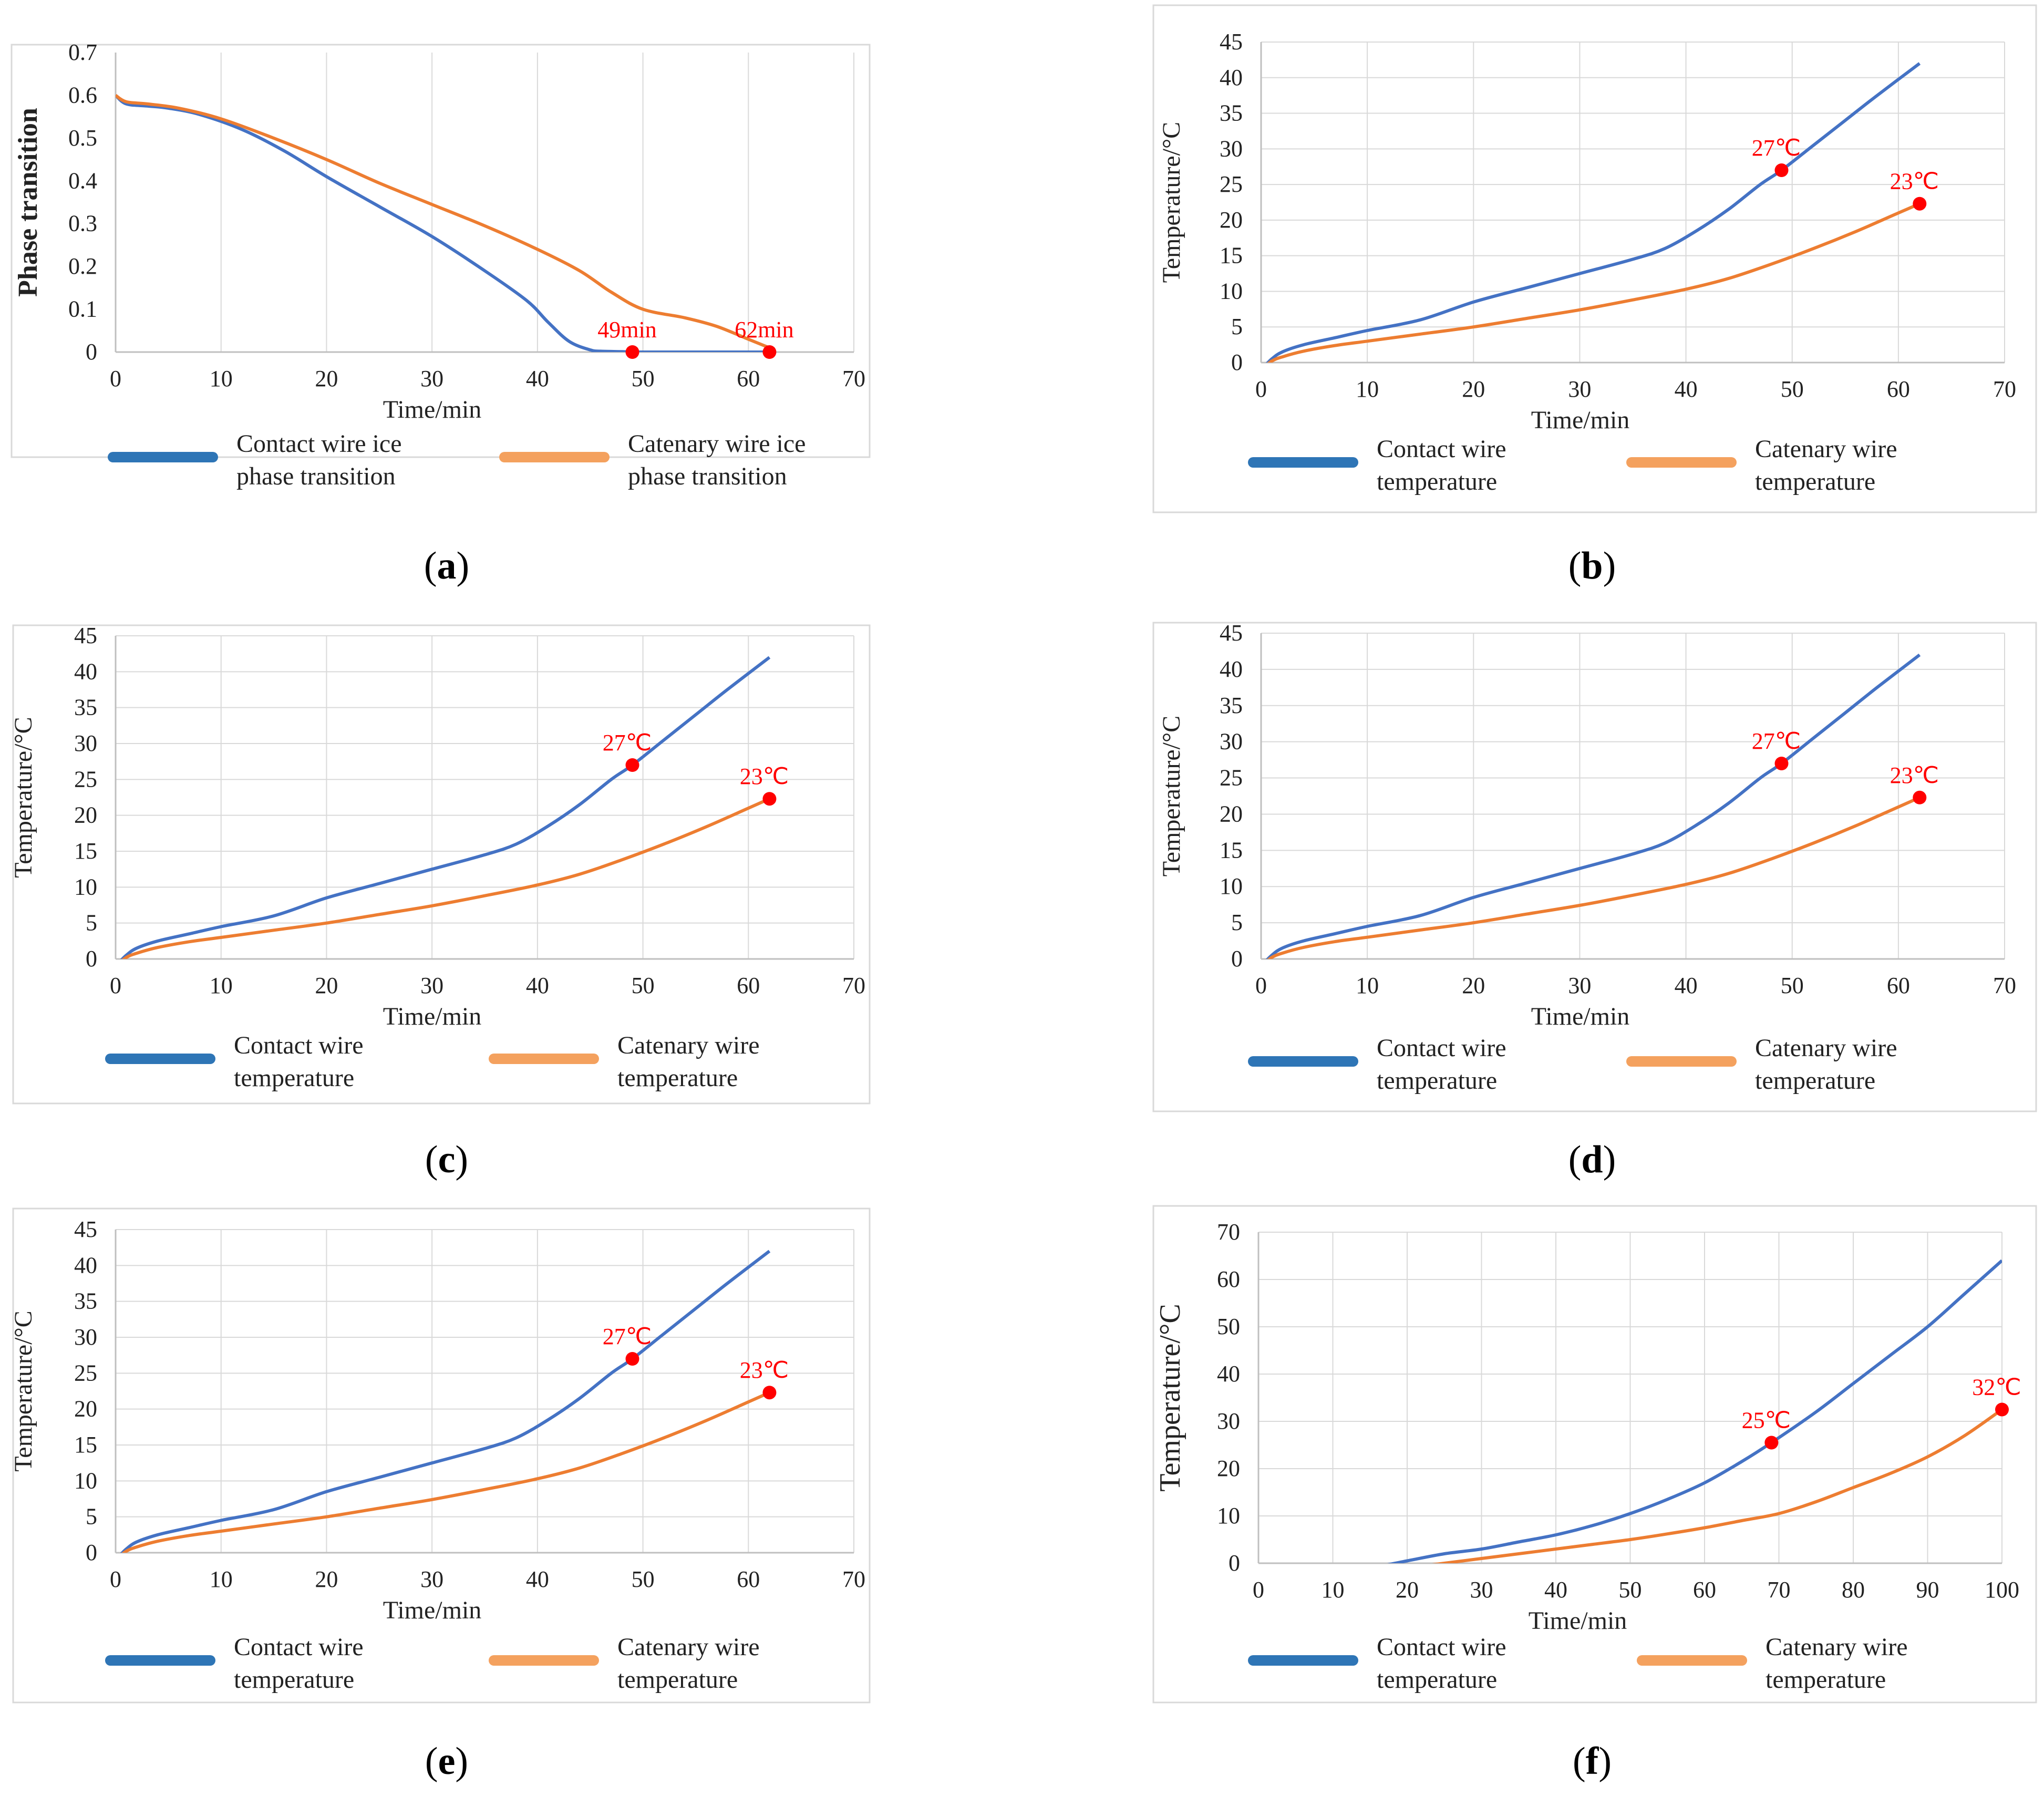 This screenshot has width=2044, height=1796. I want to click on x-tick-label: 90, so click(1928, 1590).